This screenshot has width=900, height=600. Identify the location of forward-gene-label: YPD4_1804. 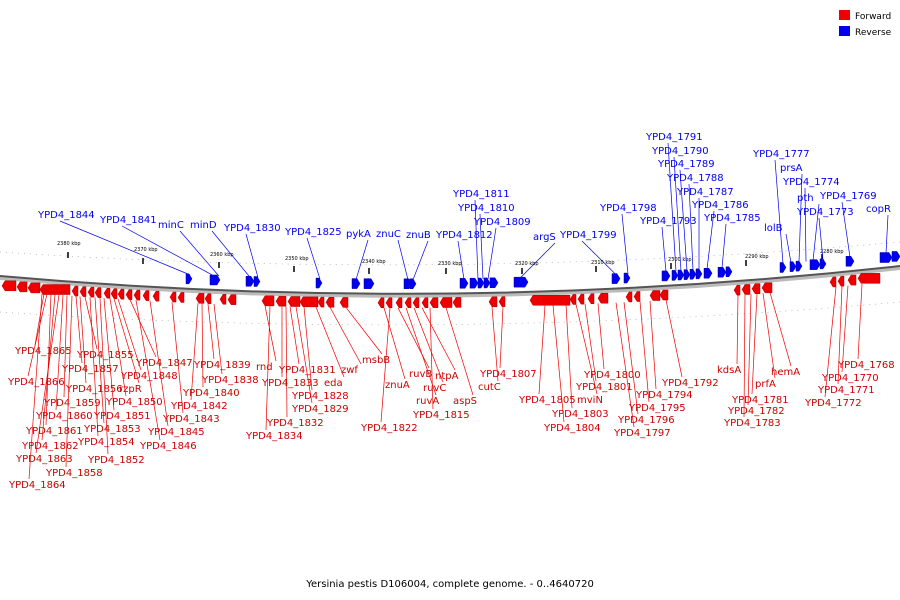
(572, 428).